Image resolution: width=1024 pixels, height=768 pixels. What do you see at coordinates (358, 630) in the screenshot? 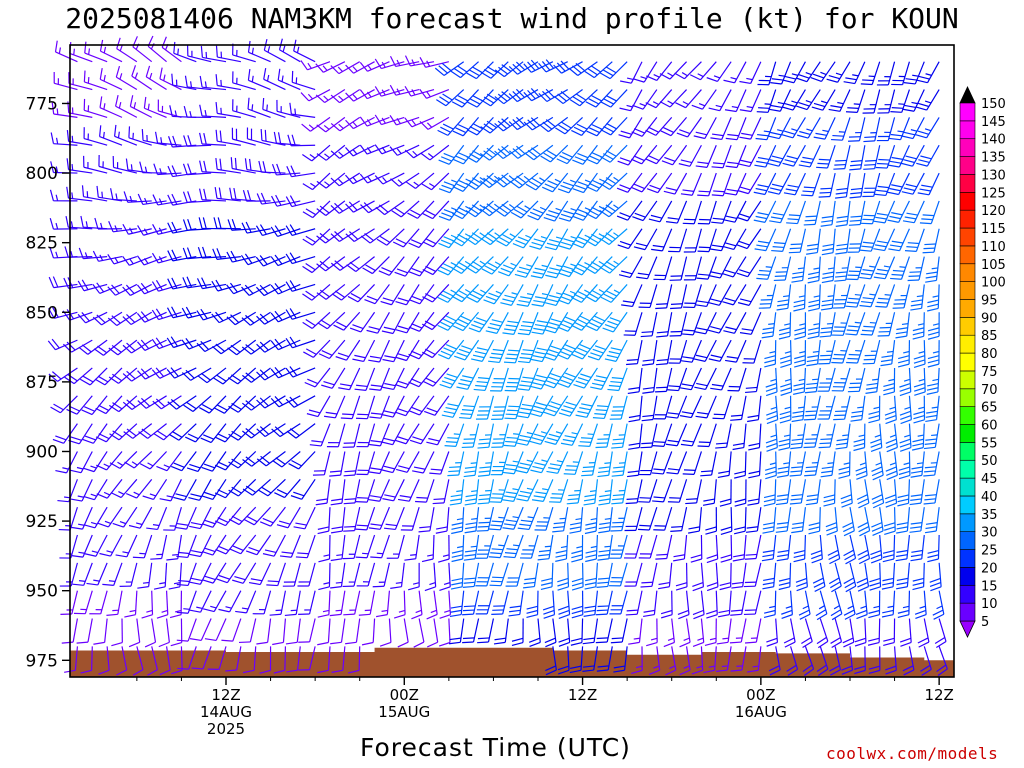
I see `wind-barb-staff` at bounding box center [358, 630].